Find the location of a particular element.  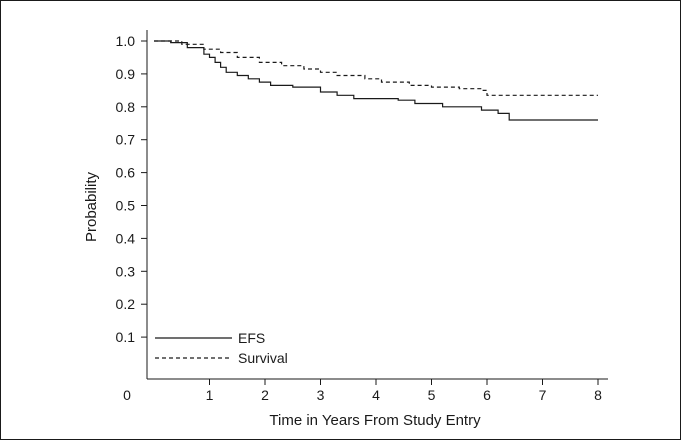

y-tick-label: 0.6 is located at coordinates (126, 173).